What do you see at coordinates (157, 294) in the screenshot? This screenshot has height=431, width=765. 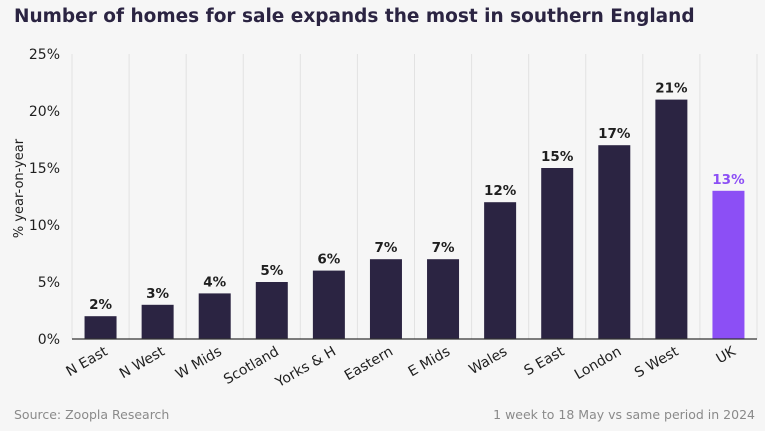 I see `value-label: 3%` at bounding box center [157, 294].